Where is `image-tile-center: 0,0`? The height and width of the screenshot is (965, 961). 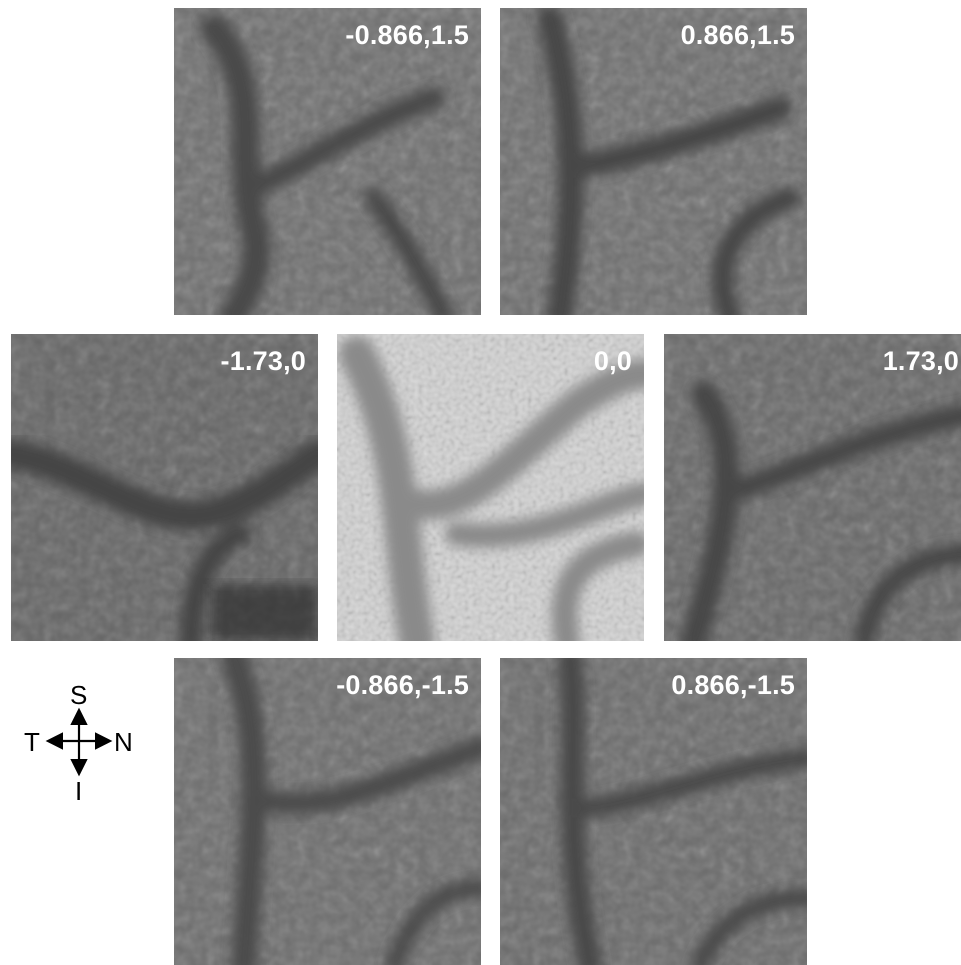
image-tile-center: 0,0 is located at coordinates (490, 487).